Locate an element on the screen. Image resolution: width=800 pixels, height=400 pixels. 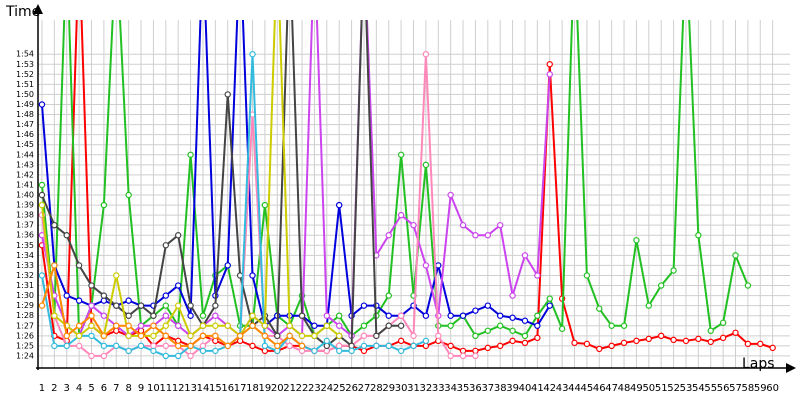
x-tick-label: 26 is located at coordinates (351, 388).